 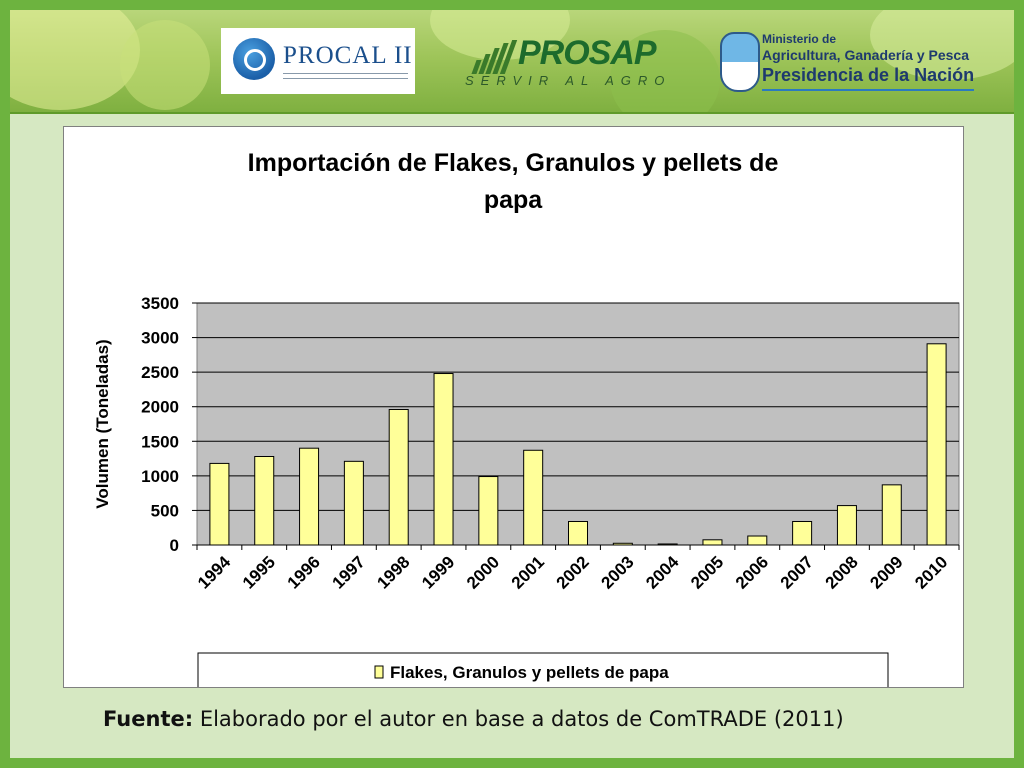 What do you see at coordinates (160, 338) in the screenshot?
I see `y-tick-label: 3000` at bounding box center [160, 338].